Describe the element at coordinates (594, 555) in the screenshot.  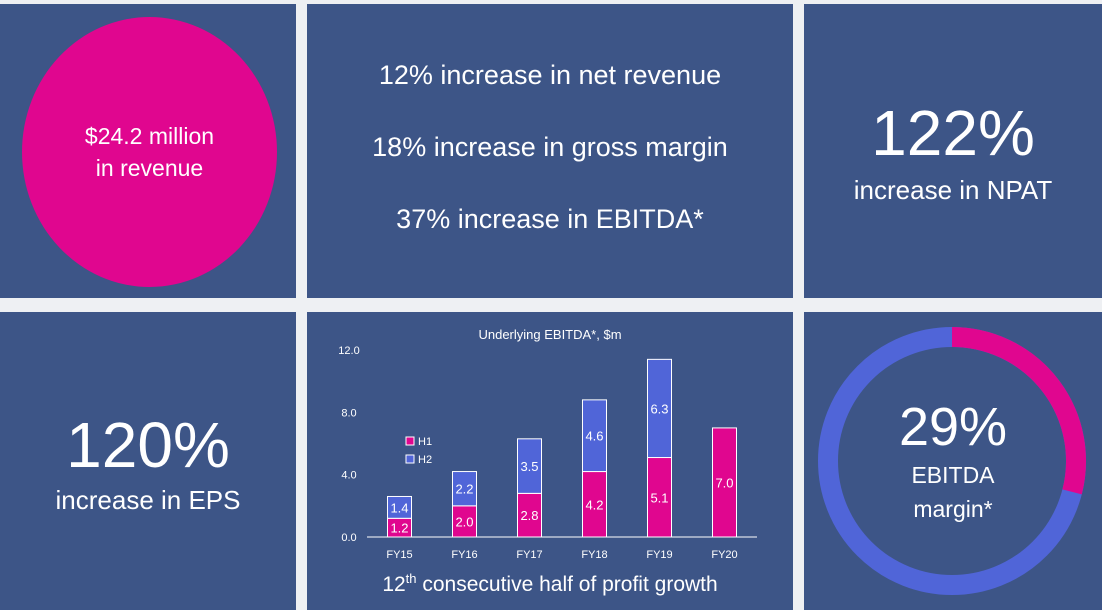
I see `x-tick-label: FY18` at that location.